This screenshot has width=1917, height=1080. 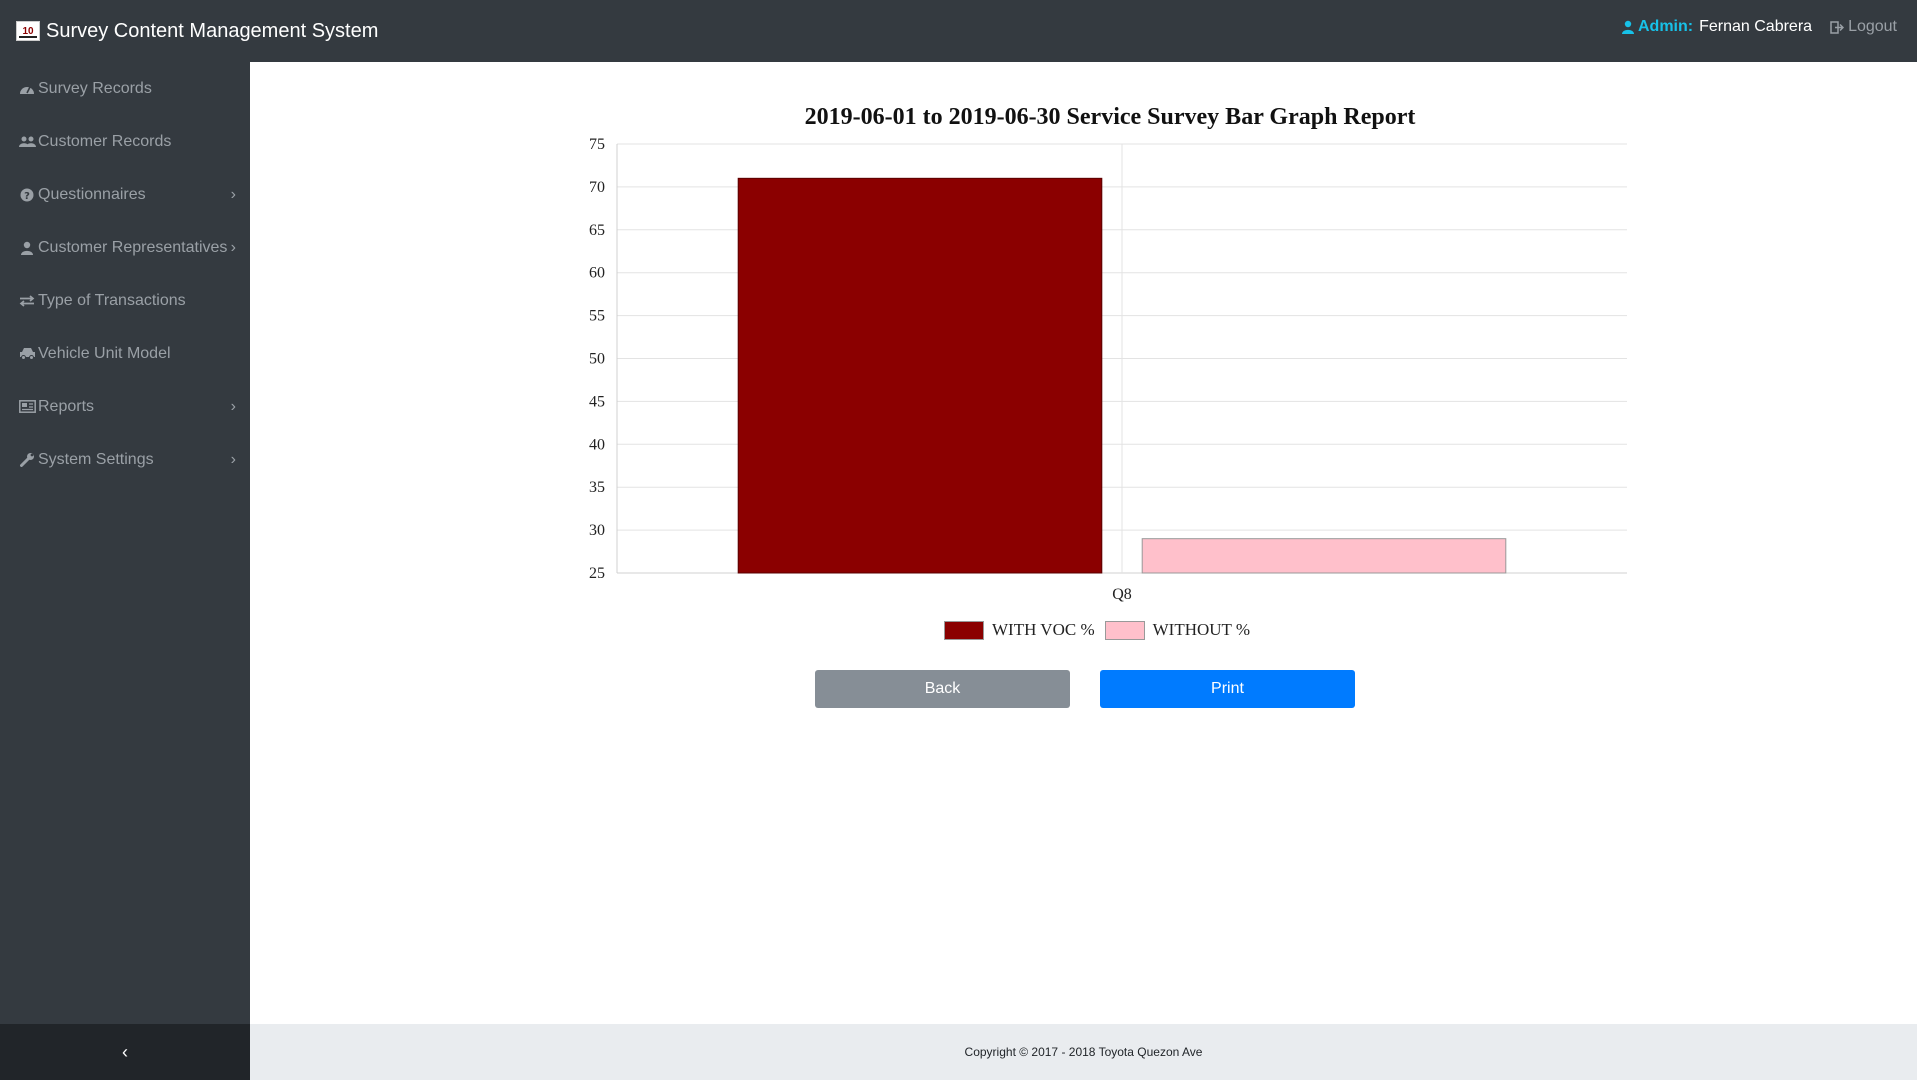 I want to click on sidebar-item-label: Customer Representatives, so click(x=133, y=247).